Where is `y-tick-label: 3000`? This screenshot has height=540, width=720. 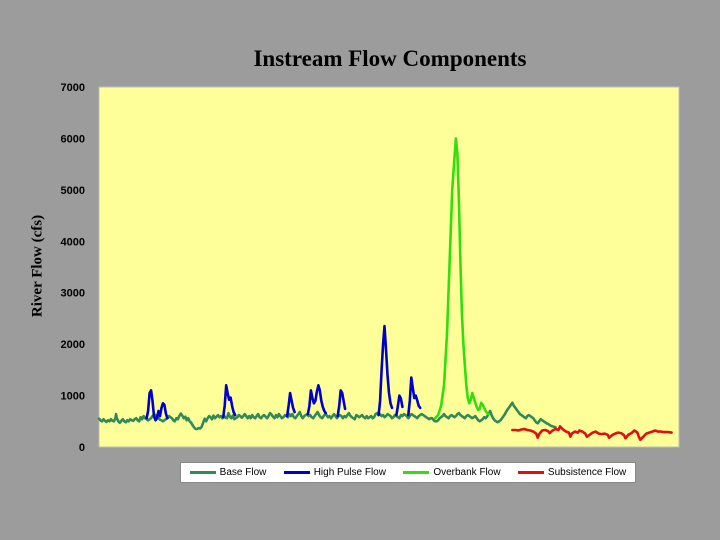
y-tick-label: 3000 is located at coordinates (73, 294).